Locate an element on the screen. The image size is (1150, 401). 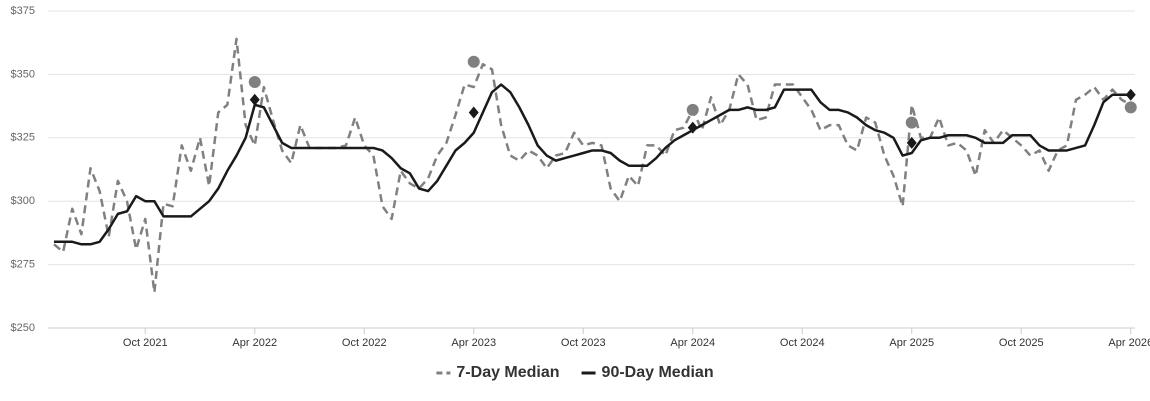
x-tick-label: Apr 2022 is located at coordinates (254, 343).